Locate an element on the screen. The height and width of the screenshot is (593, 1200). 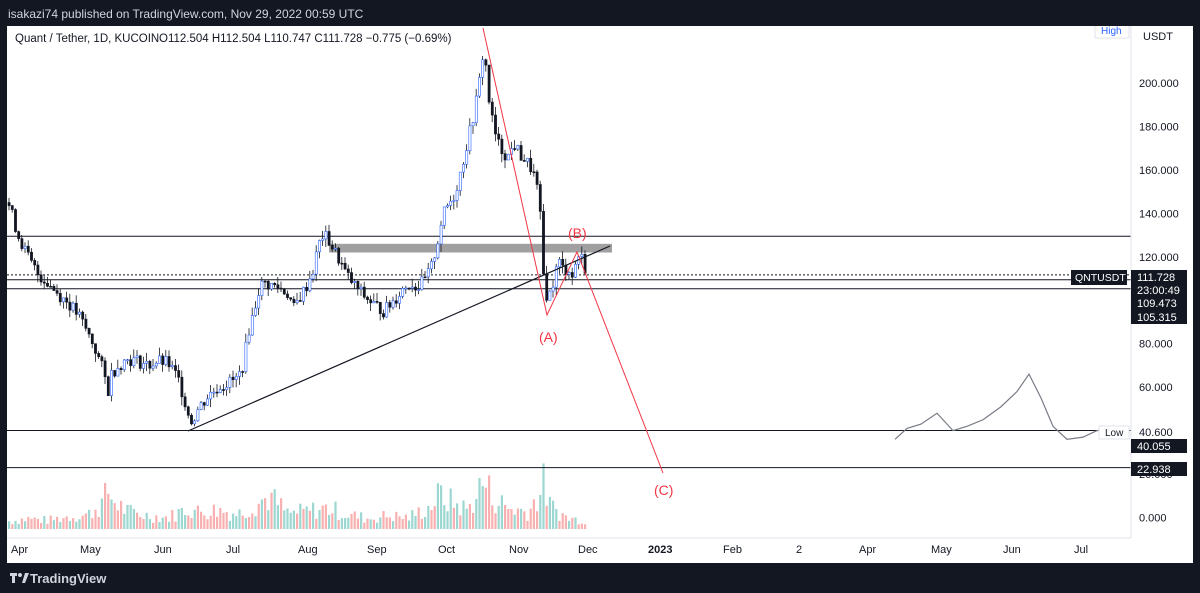
level-109-label: 109.473 is located at coordinates (1157, 304).